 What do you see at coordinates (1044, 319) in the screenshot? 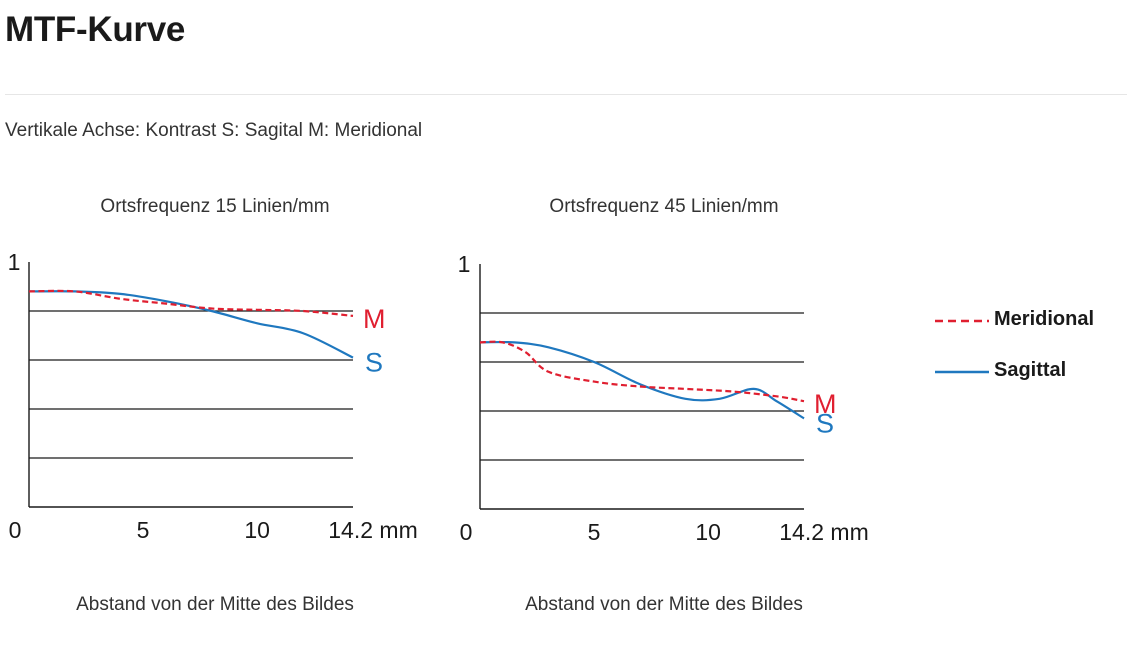
I see `legend-label: Meridional` at bounding box center [1044, 319].